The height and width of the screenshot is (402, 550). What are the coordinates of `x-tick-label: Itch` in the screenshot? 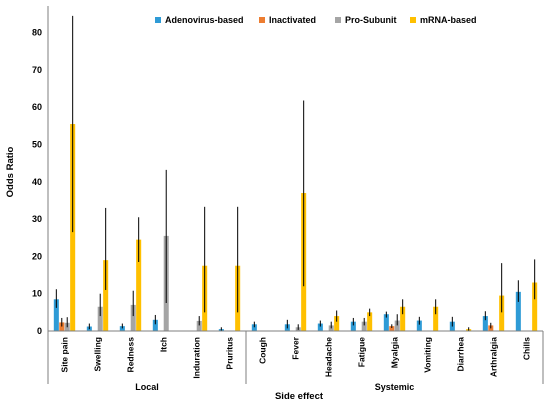 It's located at (164, 344).